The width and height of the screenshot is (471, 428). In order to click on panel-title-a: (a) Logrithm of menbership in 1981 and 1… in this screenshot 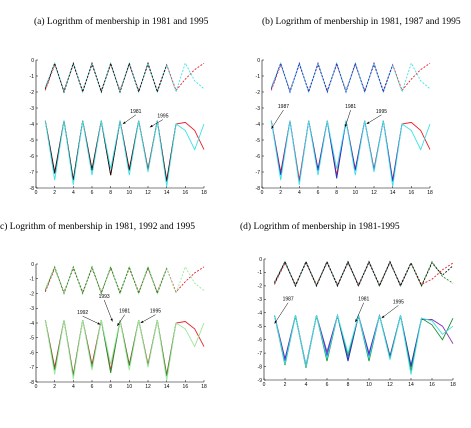, I will do `click(121, 22)`.